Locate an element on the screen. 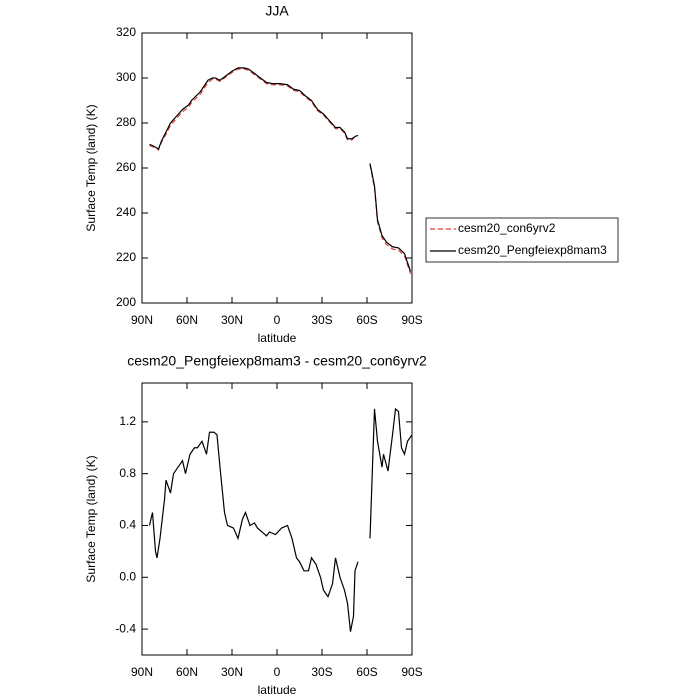  legend-label: cesm20_con6yrv2 is located at coordinates (507, 228).